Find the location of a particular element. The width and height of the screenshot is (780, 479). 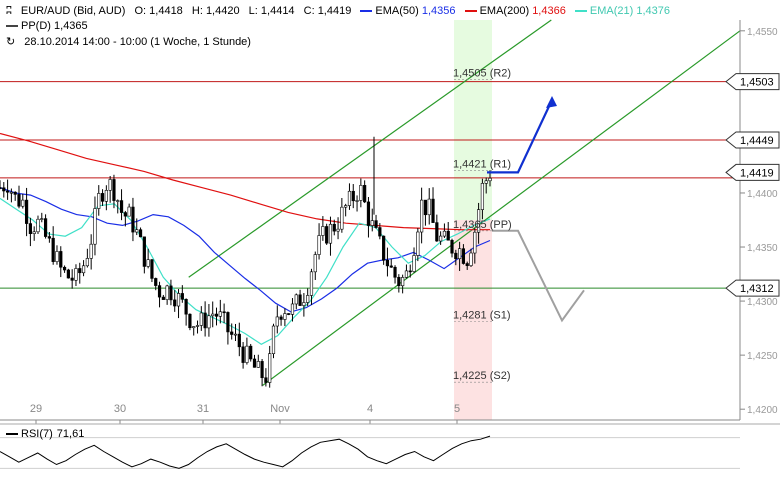

pivot-label: 1,4365 (PP) is located at coordinates (482, 225).